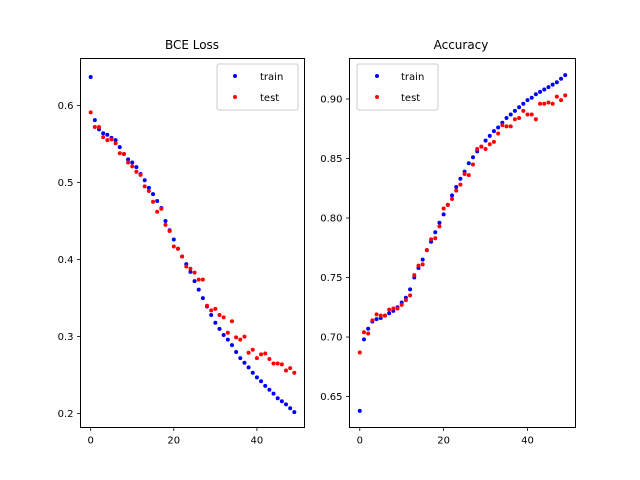  What do you see at coordinates (331, 338) in the screenshot?
I see `accuracy-y-tick-label: 0.70` at bounding box center [331, 338].